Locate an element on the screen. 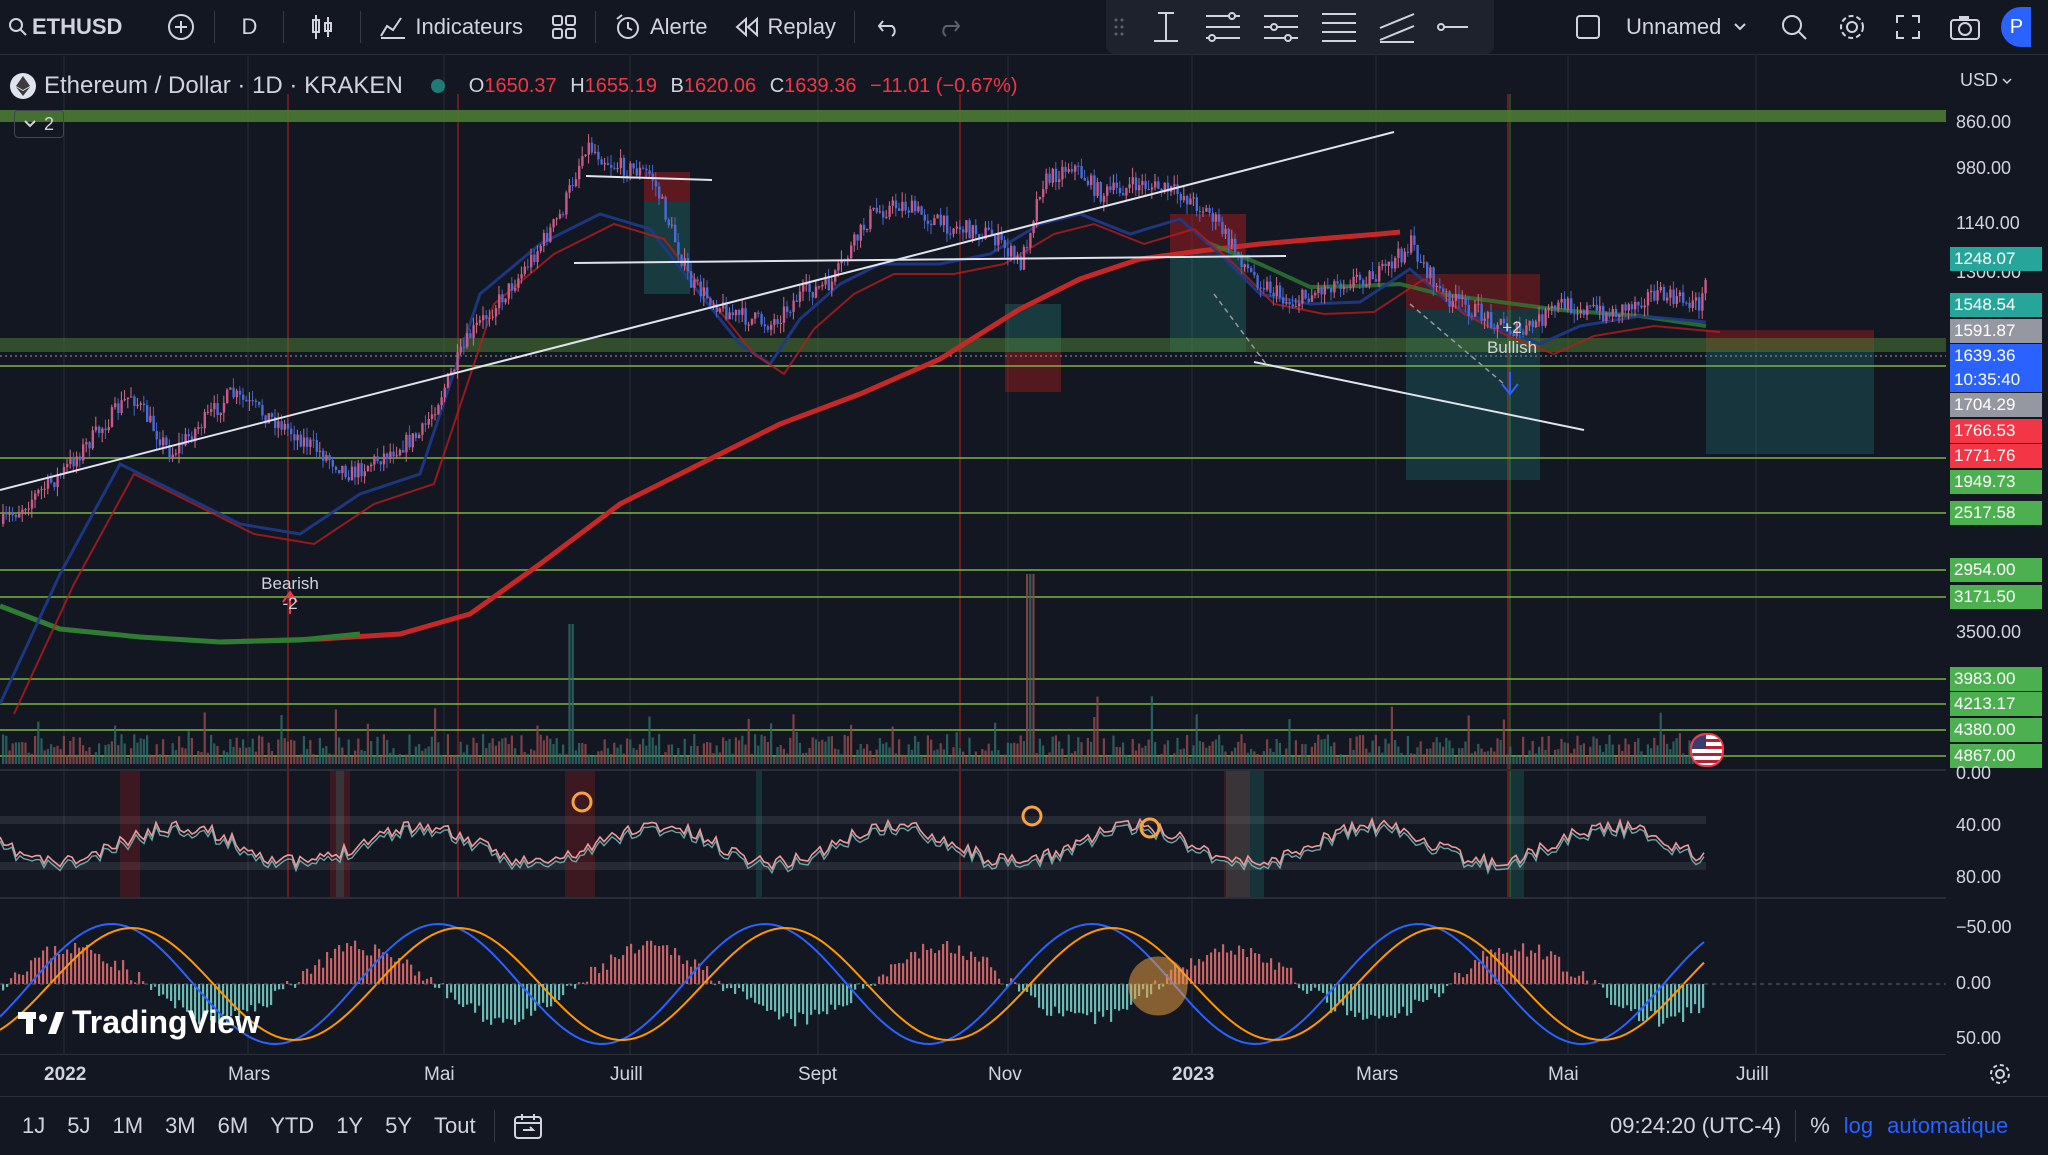 The height and width of the screenshot is (1155, 2048). gear-icon is located at coordinates (2000, 1074).